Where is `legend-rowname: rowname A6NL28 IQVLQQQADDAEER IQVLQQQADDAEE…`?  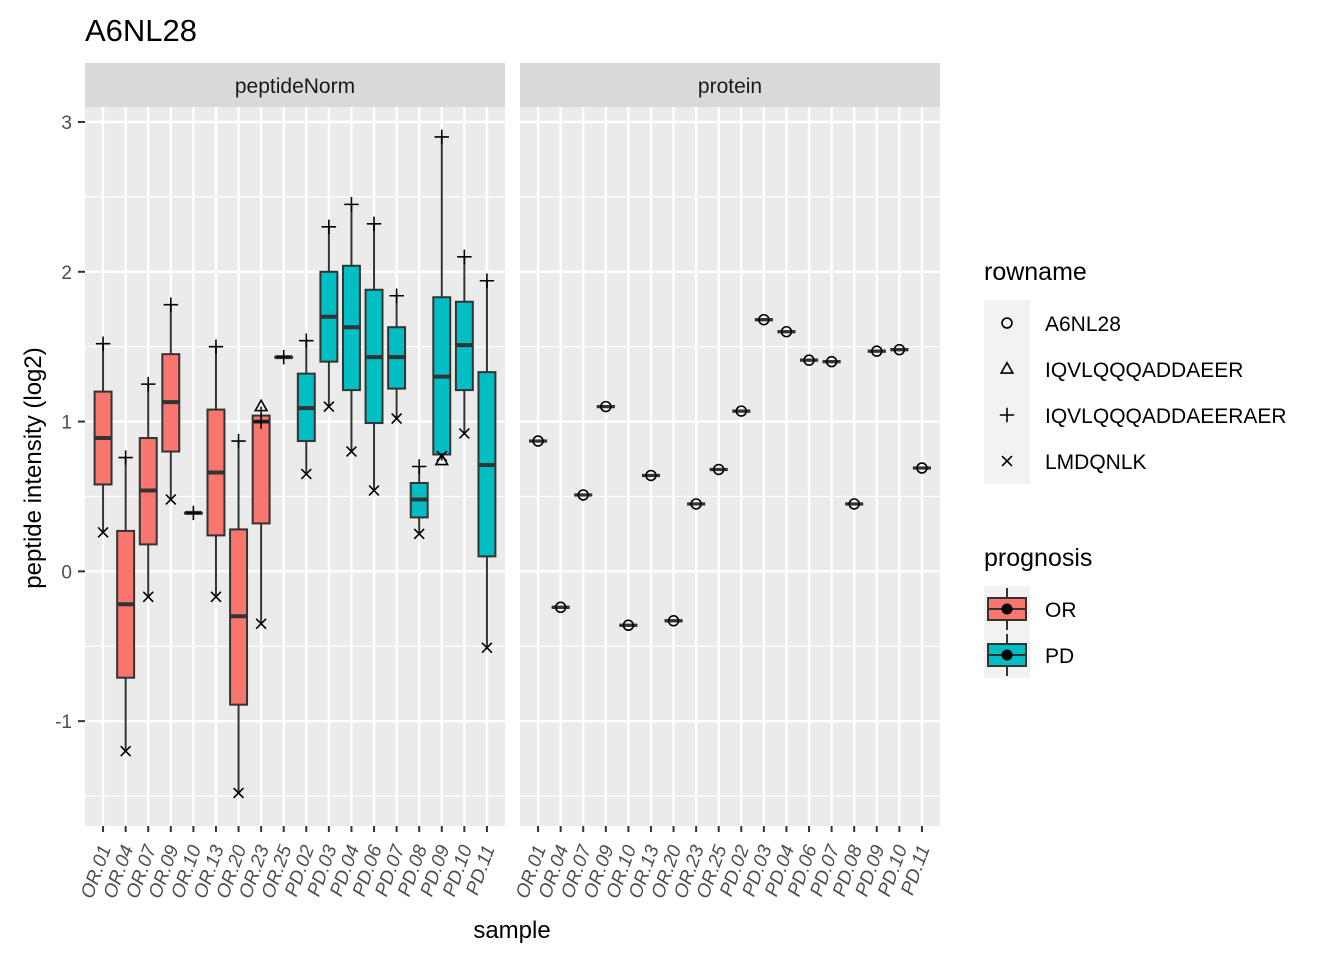 legend-rowname: rowname A6NL28 IQVLQQQADDAEER IQVLQQQADDAEE… is located at coordinates (1135, 371).